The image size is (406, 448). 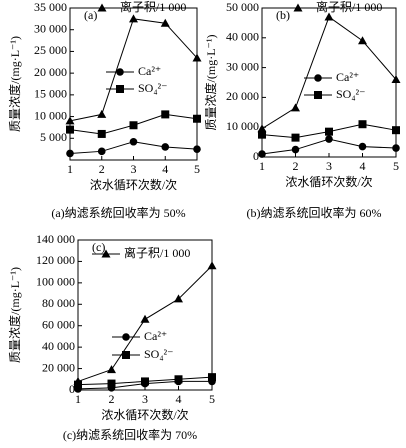 I want to click on panel-label: (c), so click(x=98, y=247).